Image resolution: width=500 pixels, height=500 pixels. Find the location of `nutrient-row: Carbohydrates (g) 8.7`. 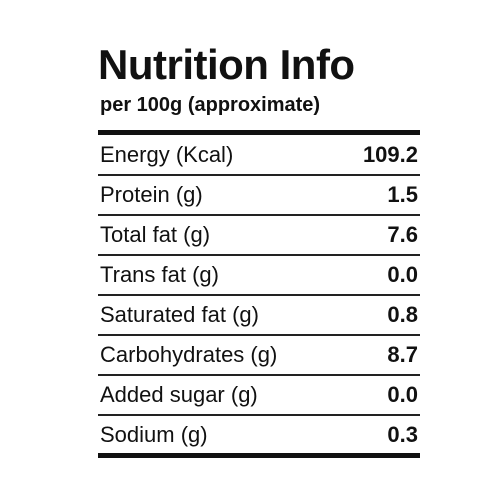

nutrient-row: Carbohydrates (g) 8.7 is located at coordinates (259, 355).